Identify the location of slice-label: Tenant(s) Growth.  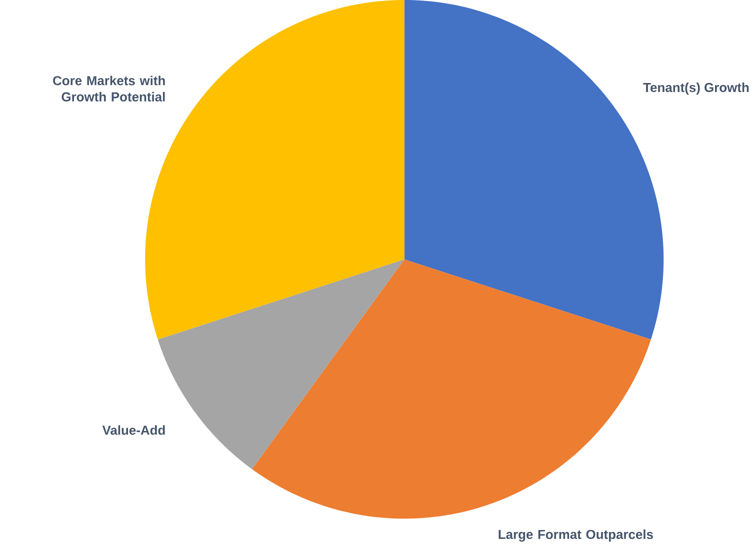
(696, 88).